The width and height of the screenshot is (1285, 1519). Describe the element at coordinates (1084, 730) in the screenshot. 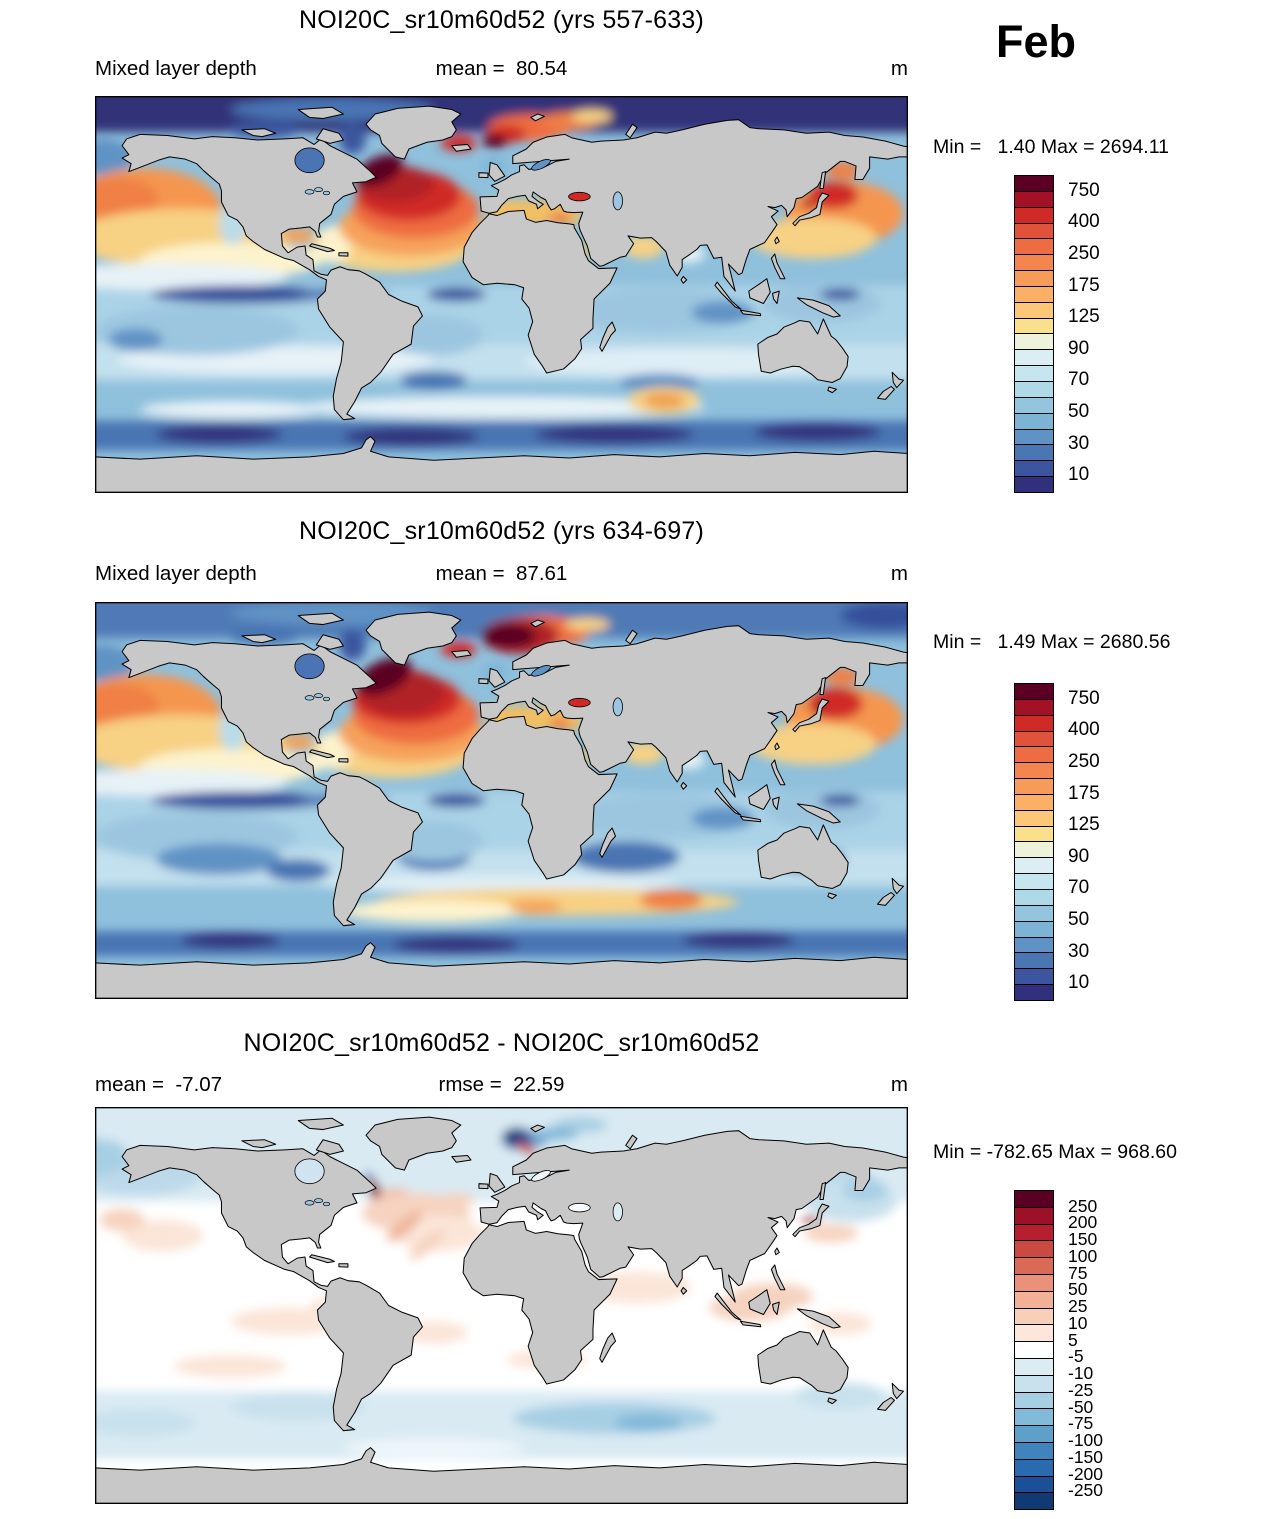

I see `colorbar-tick-label: 400` at that location.